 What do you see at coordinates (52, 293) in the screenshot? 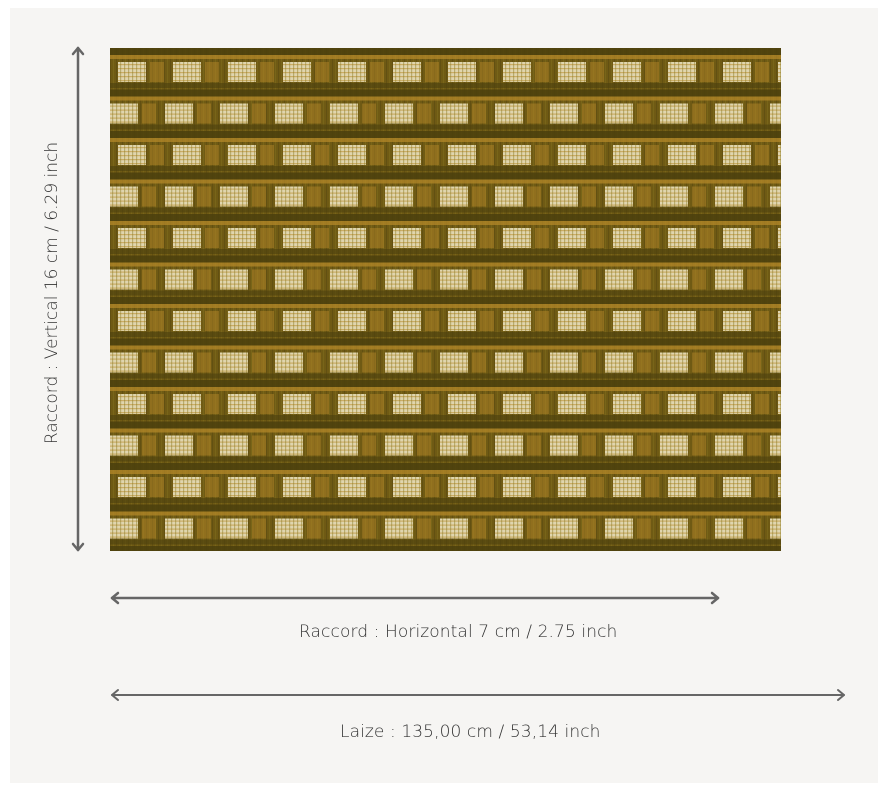
I see `vertical-repeat-label: Raccord : Vertical 16 cm / 6.29 inch` at bounding box center [52, 293].